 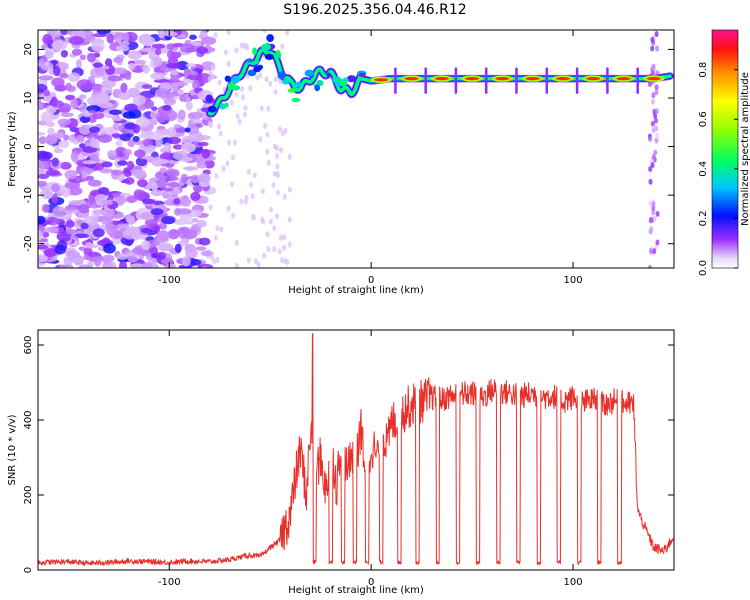 I want to click on spectrogram-y-label: Frequency (Hz), so click(x=12, y=149).